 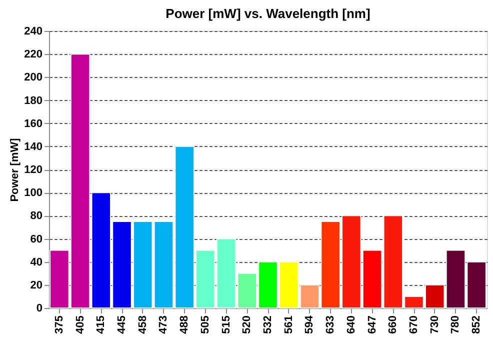 What do you see at coordinates (372, 325) in the screenshot?
I see `x-tick-label: 647` at bounding box center [372, 325].